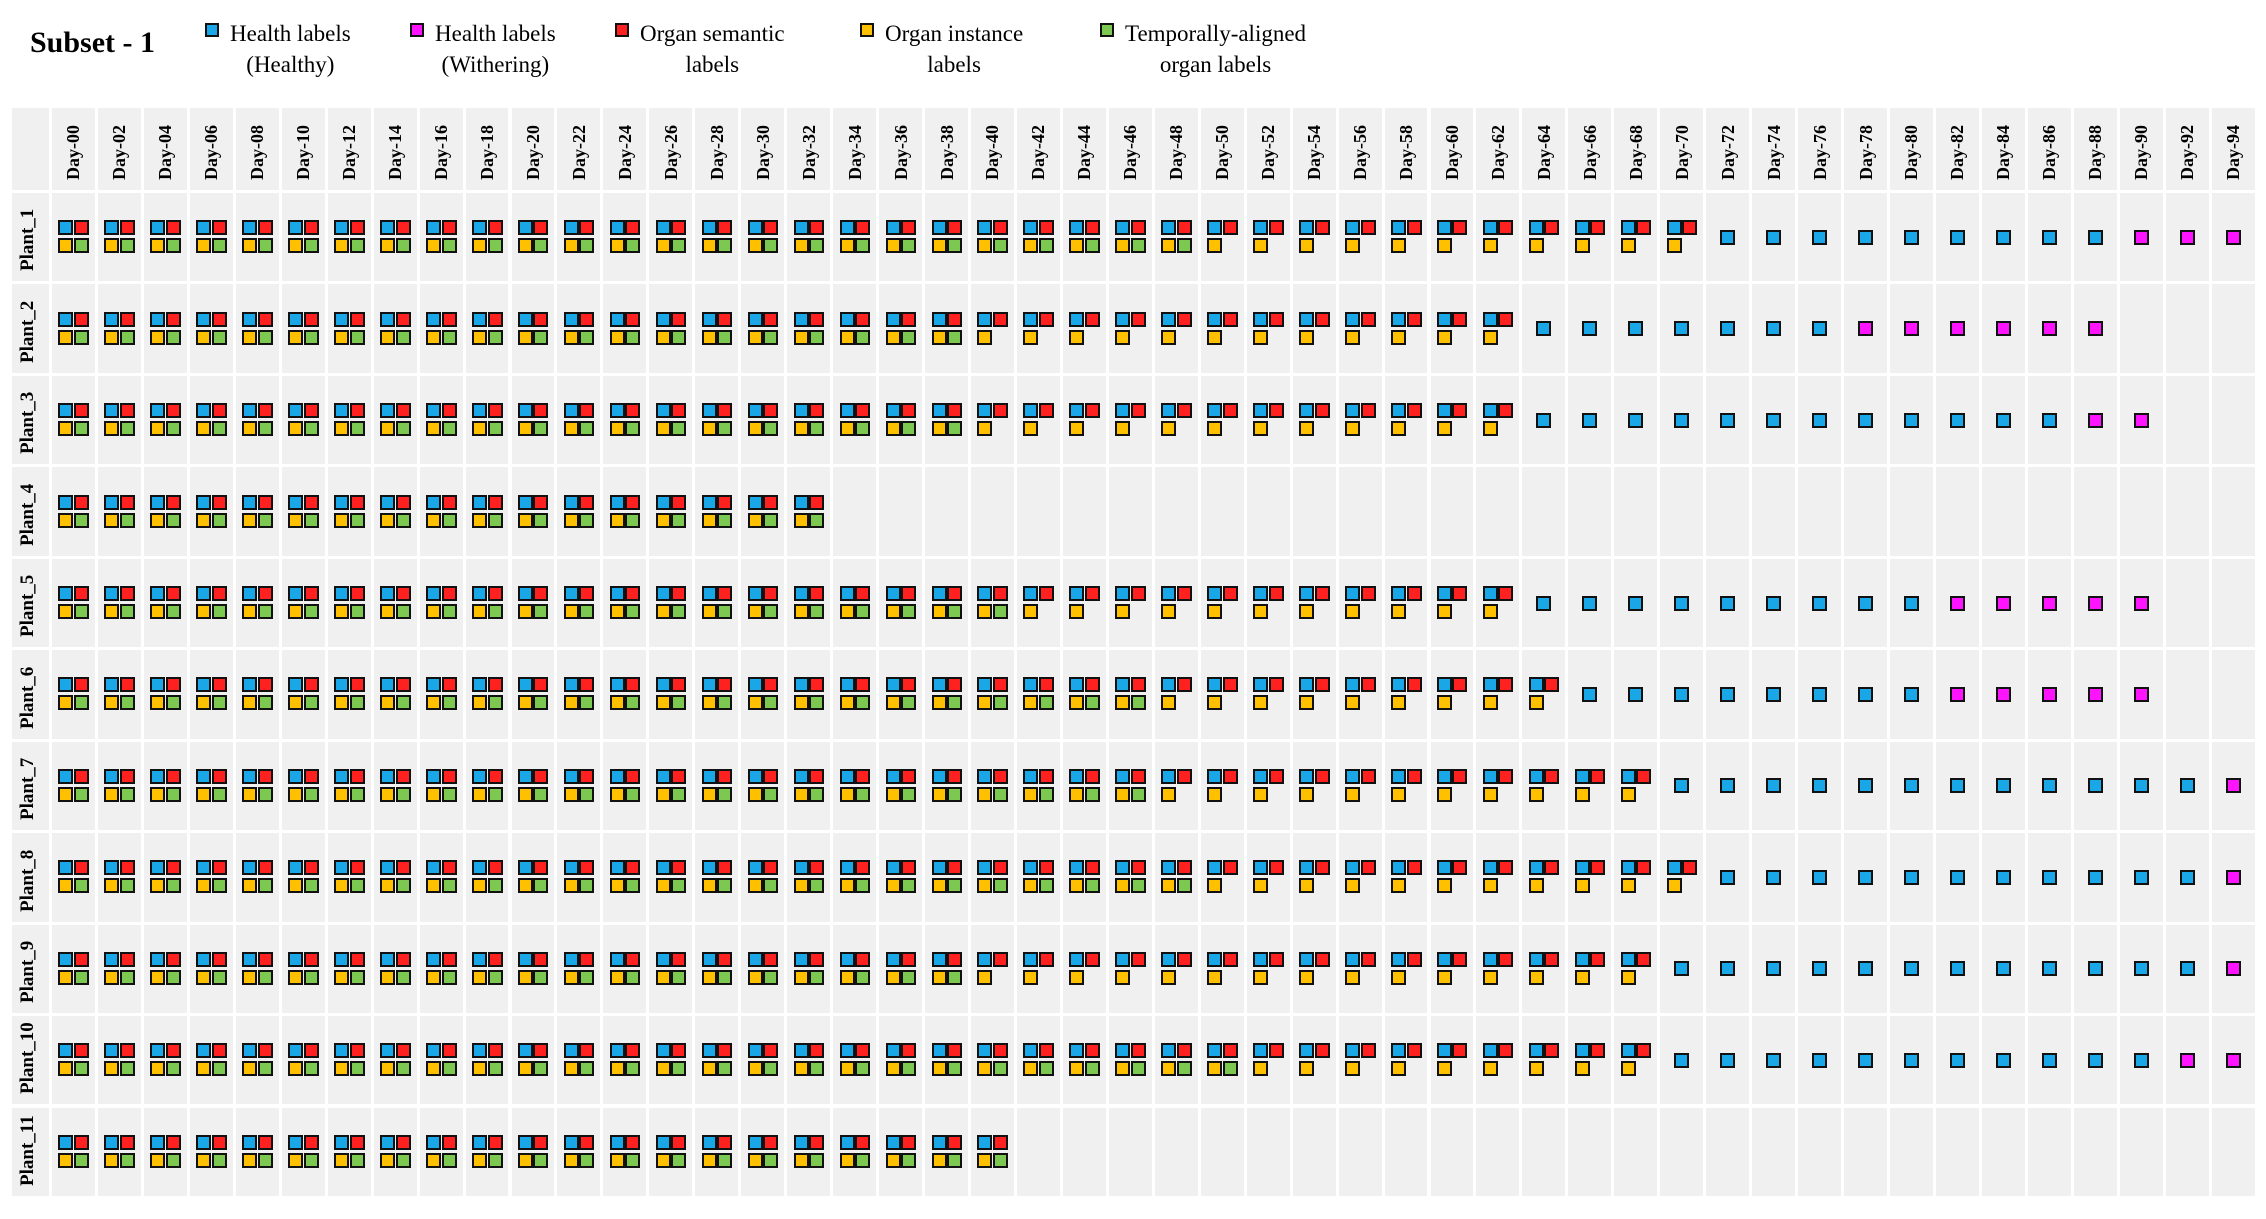 This screenshot has width=2266, height=1219. I want to click on day-header-cell: Day-72, so click(1728, 149).